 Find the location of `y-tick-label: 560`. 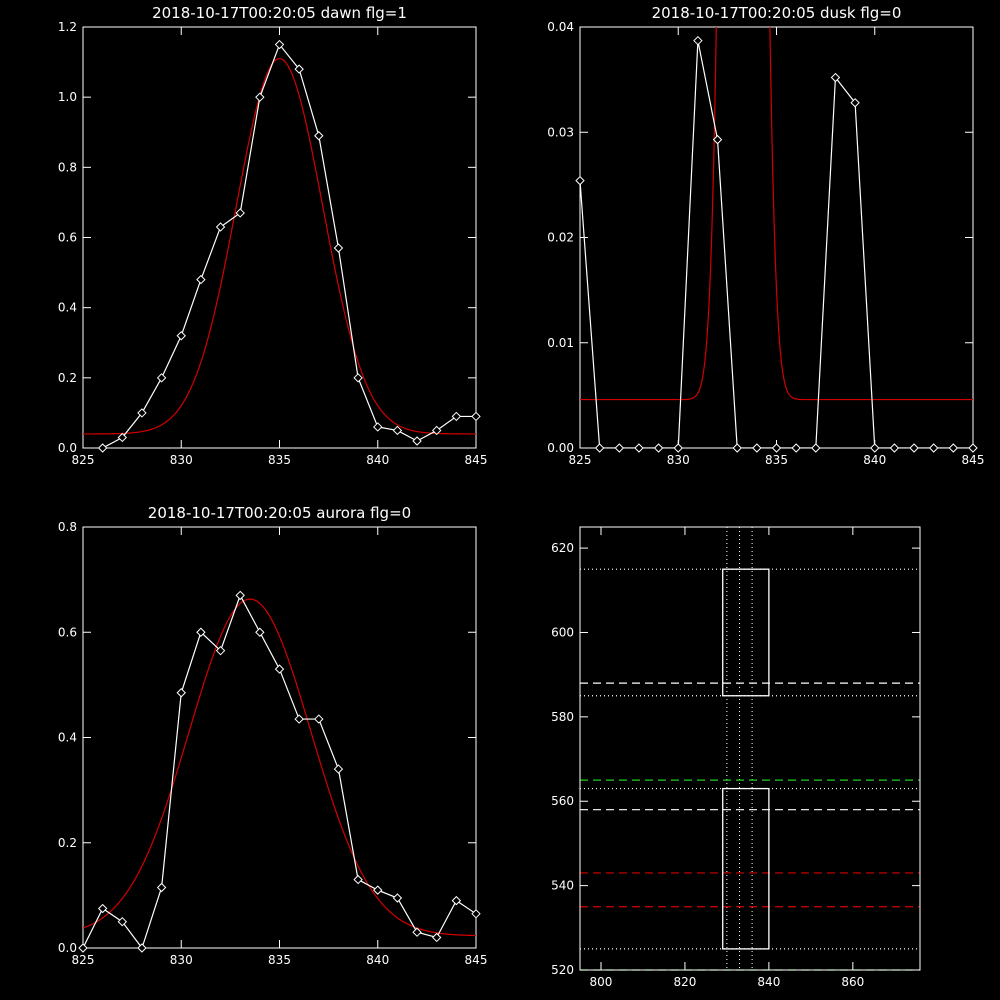

y-tick-label: 560 is located at coordinates (562, 801).